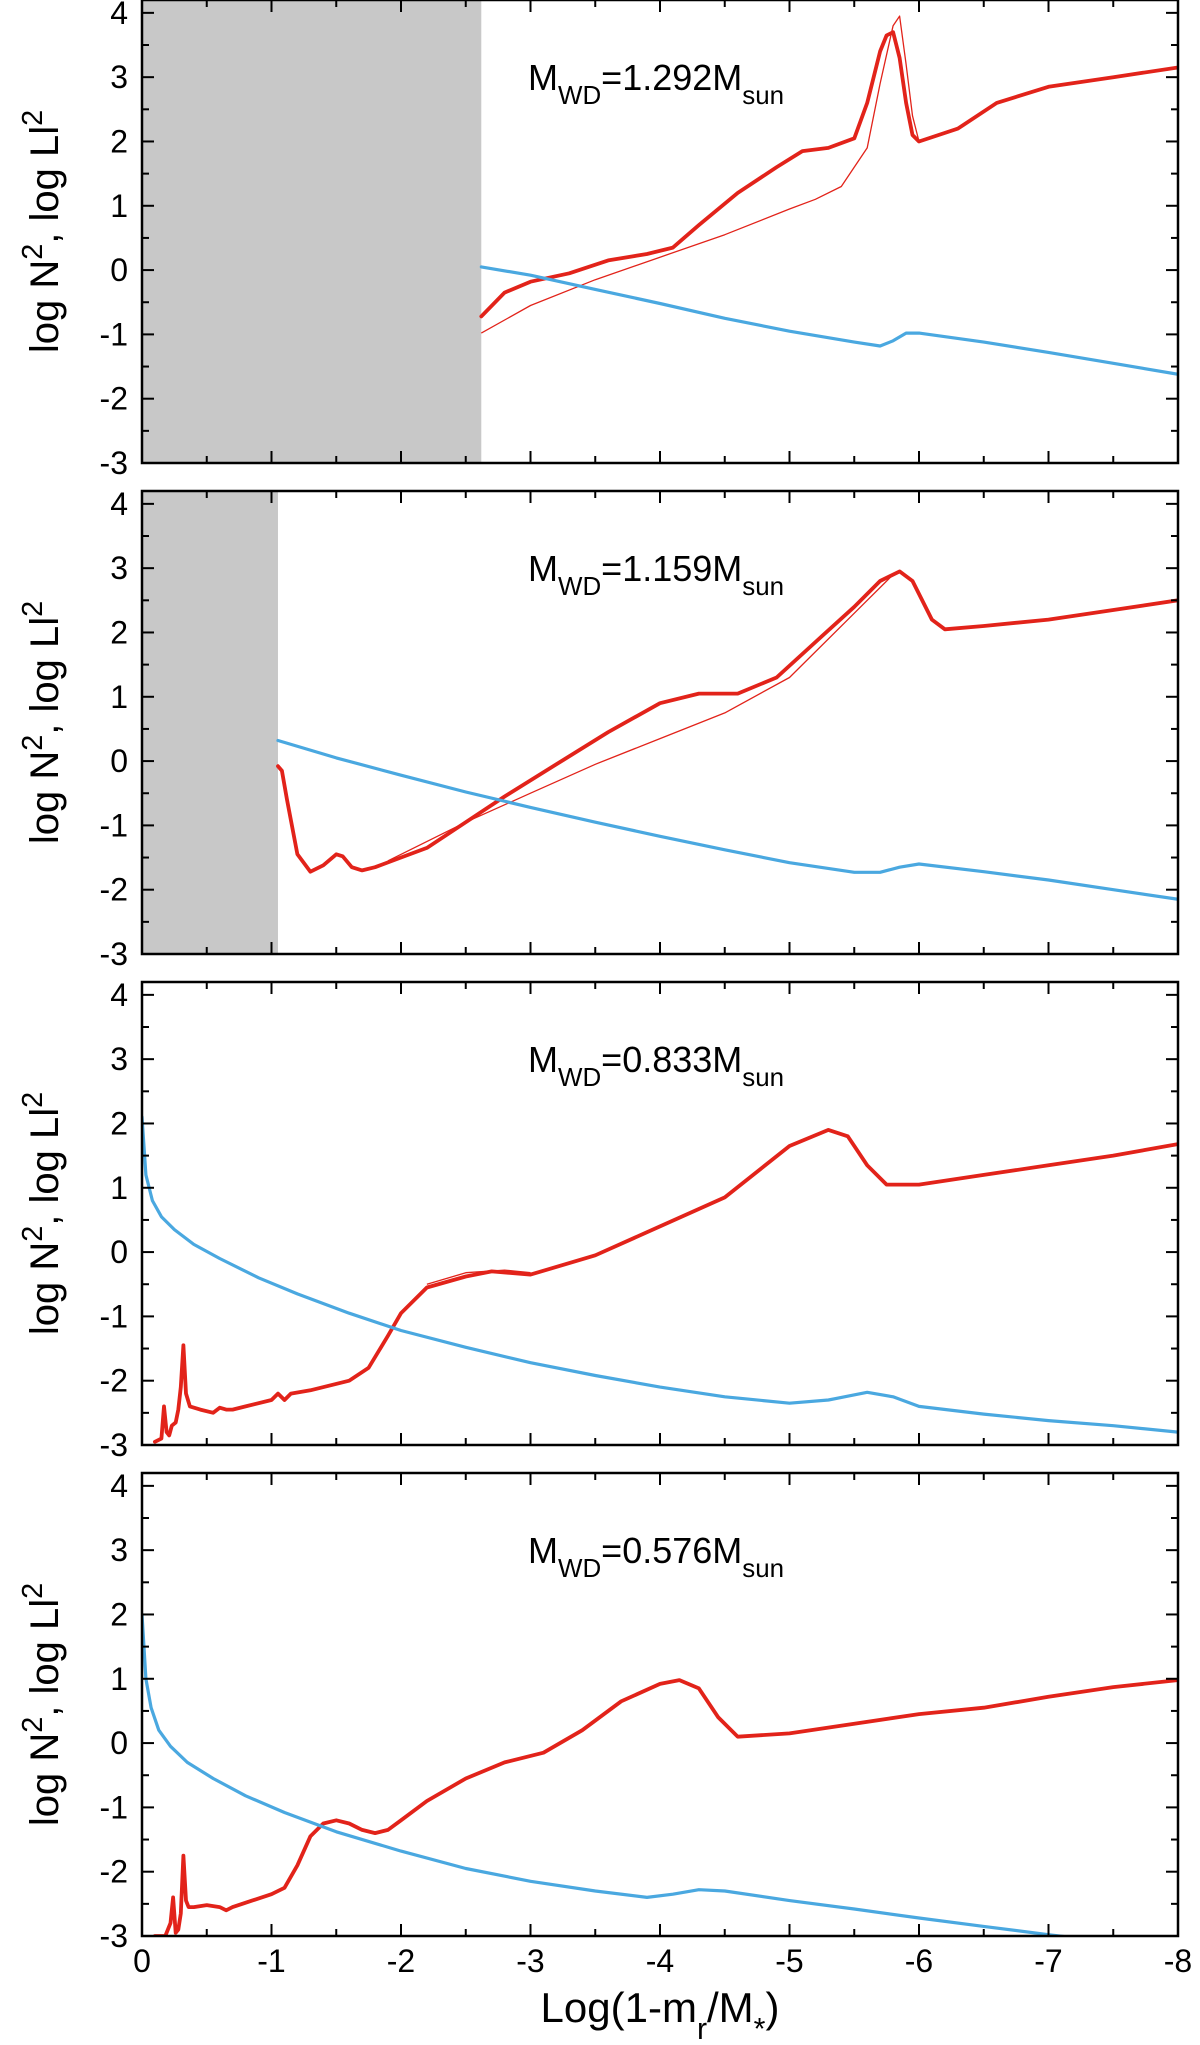 This screenshot has width=1200, height=2045. Describe the element at coordinates (660, 2014) in the screenshot. I see `x-axis-label: Log(1-mr/M*)` at that location.